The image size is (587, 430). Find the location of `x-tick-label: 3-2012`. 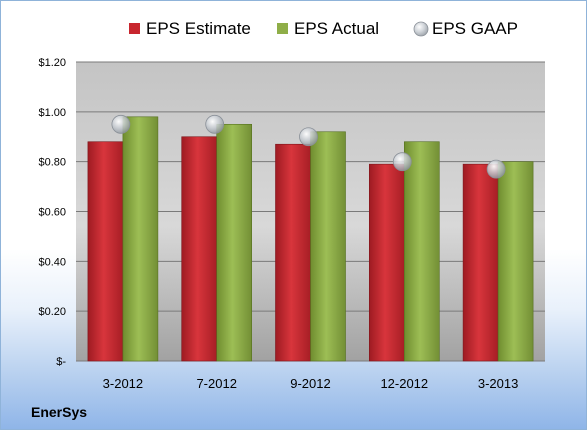

x-tick-label: 3-2012 is located at coordinates (123, 383).